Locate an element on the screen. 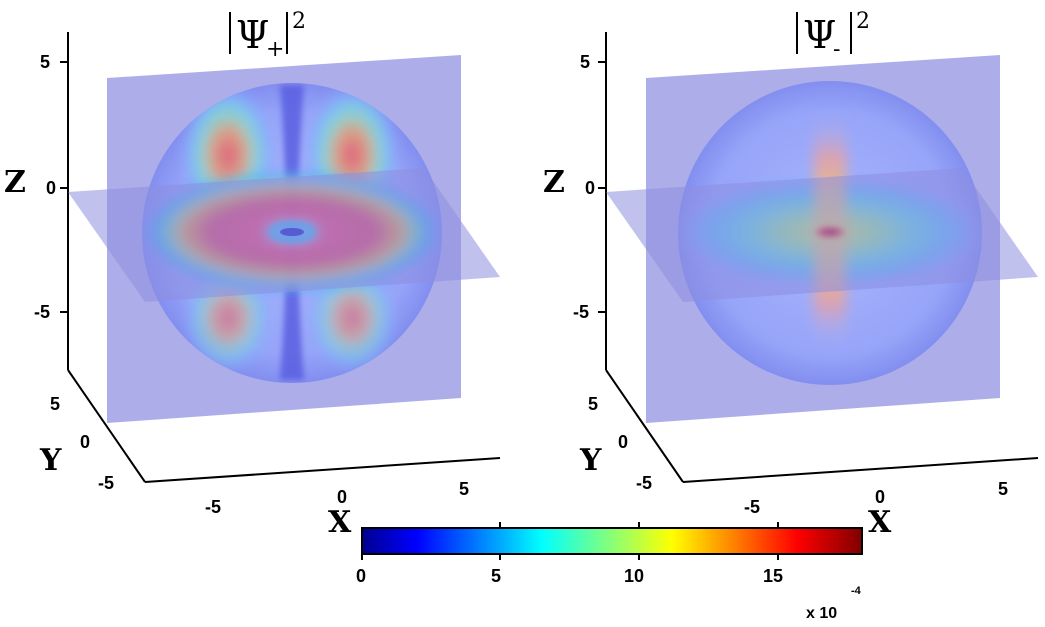 The width and height of the screenshot is (1045, 627). colorbar-multiplier-exponent: -4 is located at coordinates (856, 591).